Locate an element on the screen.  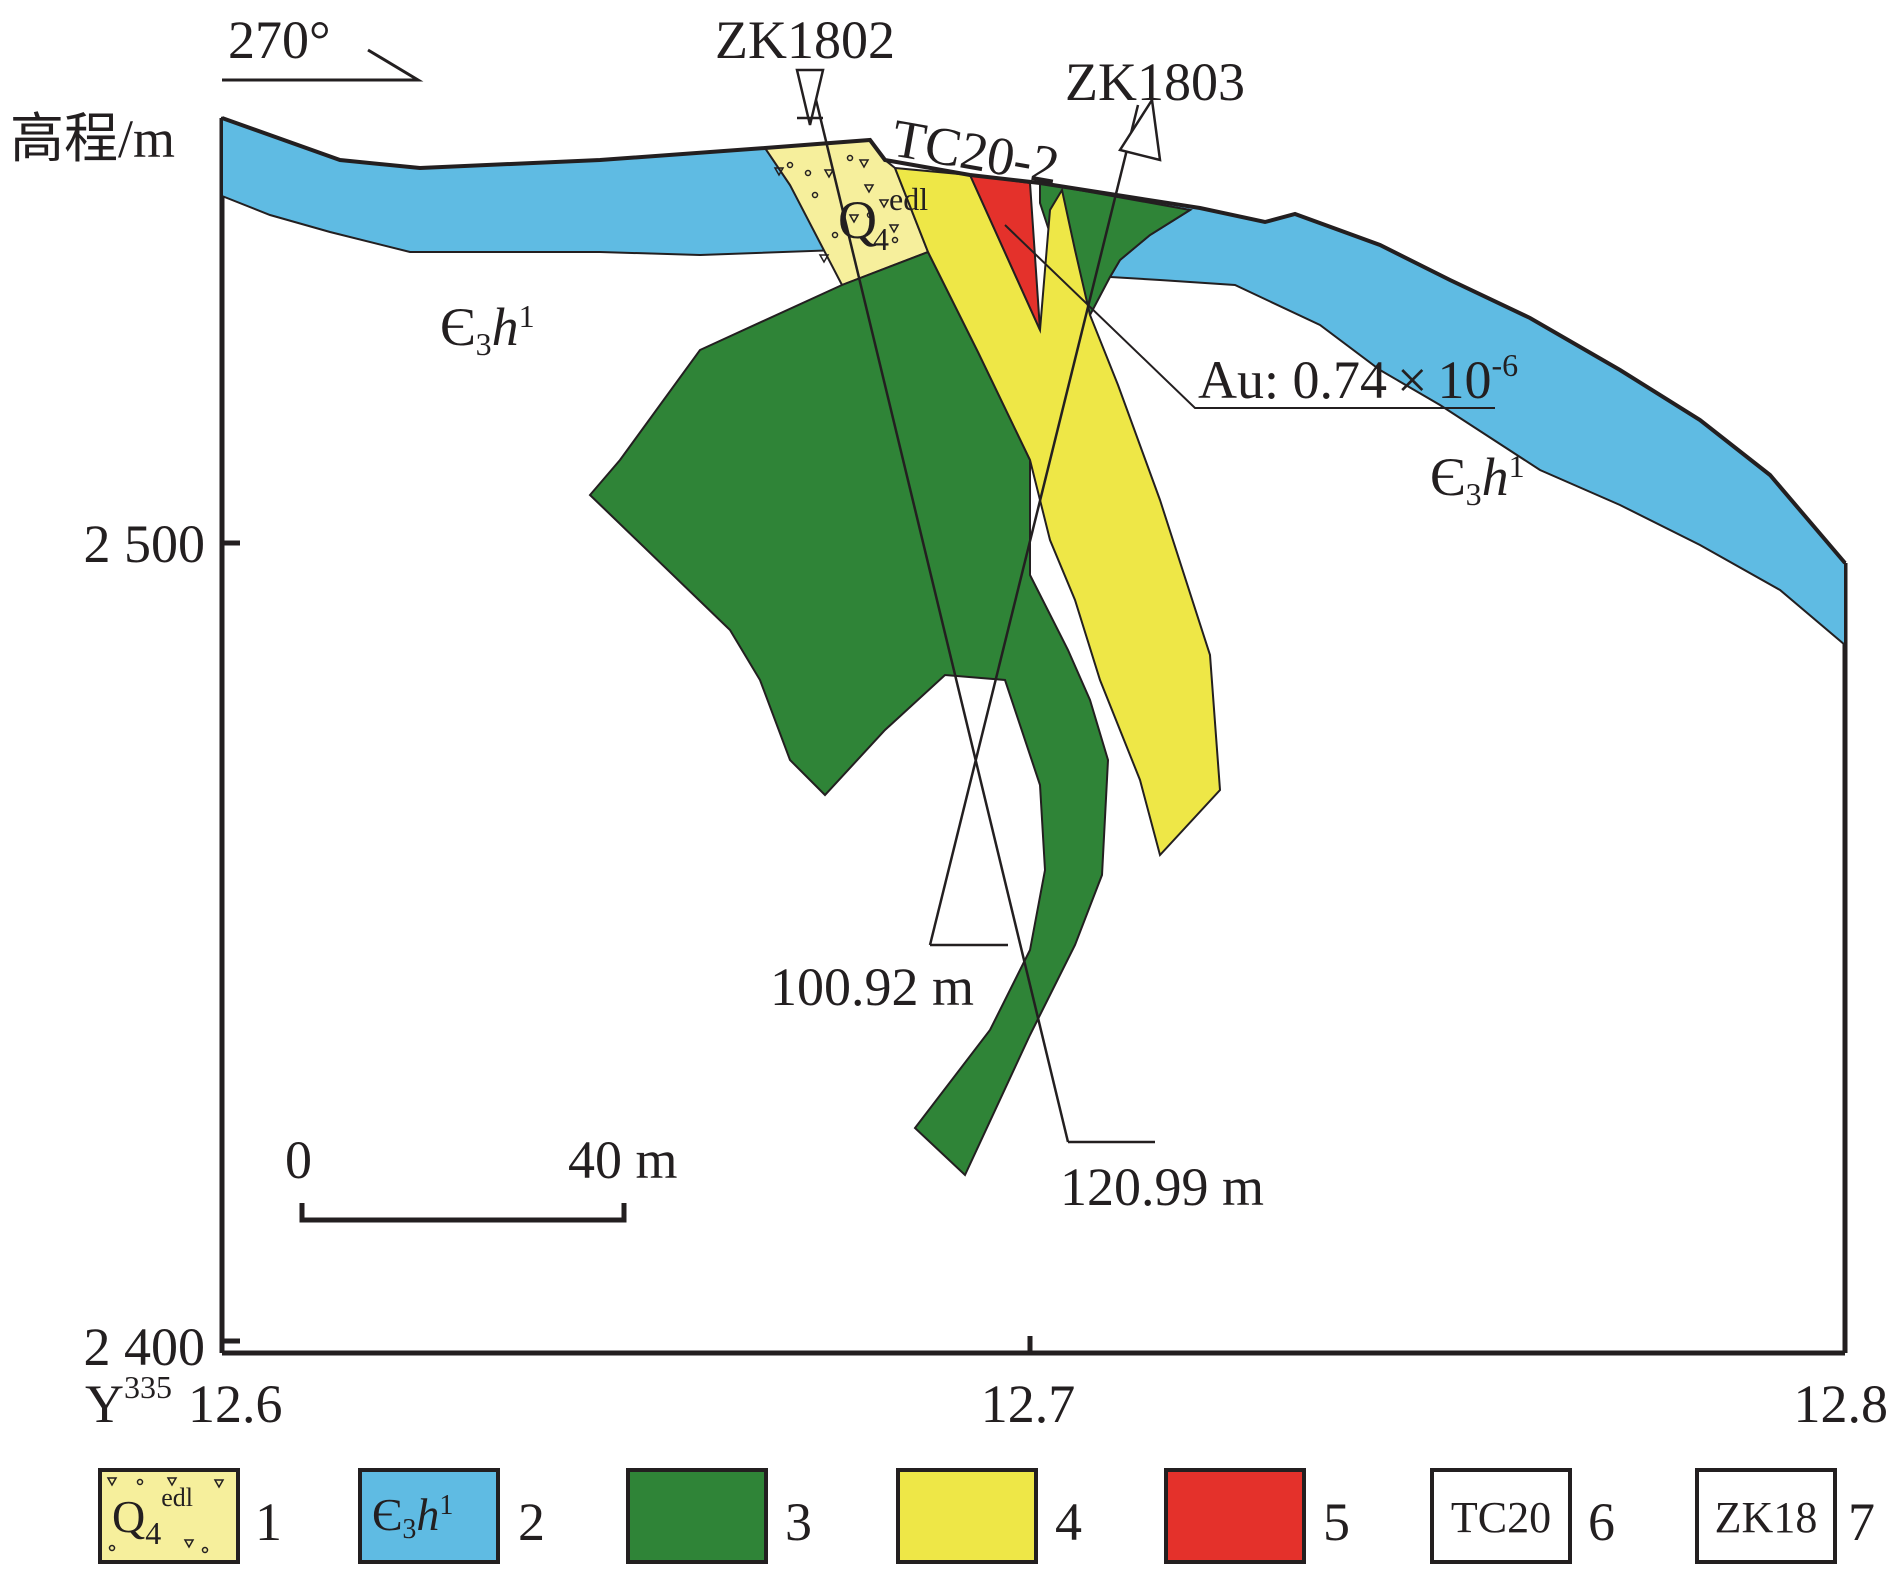
cambrian-unit-label-left: Є3h1 is located at coordinates (487, 329).